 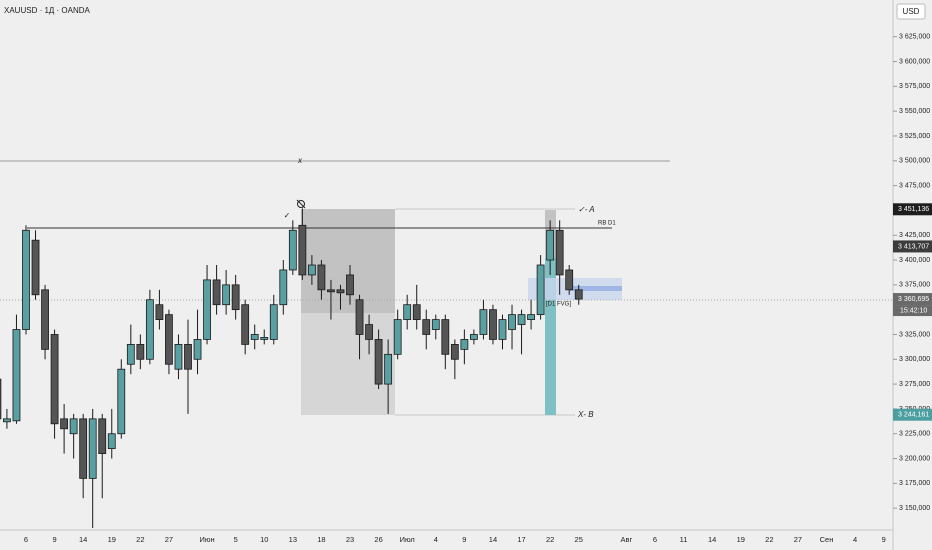 What do you see at coordinates (47, 10) in the screenshot?
I see `symbol-title: XAUUSD · 1Д · OANDA` at bounding box center [47, 10].